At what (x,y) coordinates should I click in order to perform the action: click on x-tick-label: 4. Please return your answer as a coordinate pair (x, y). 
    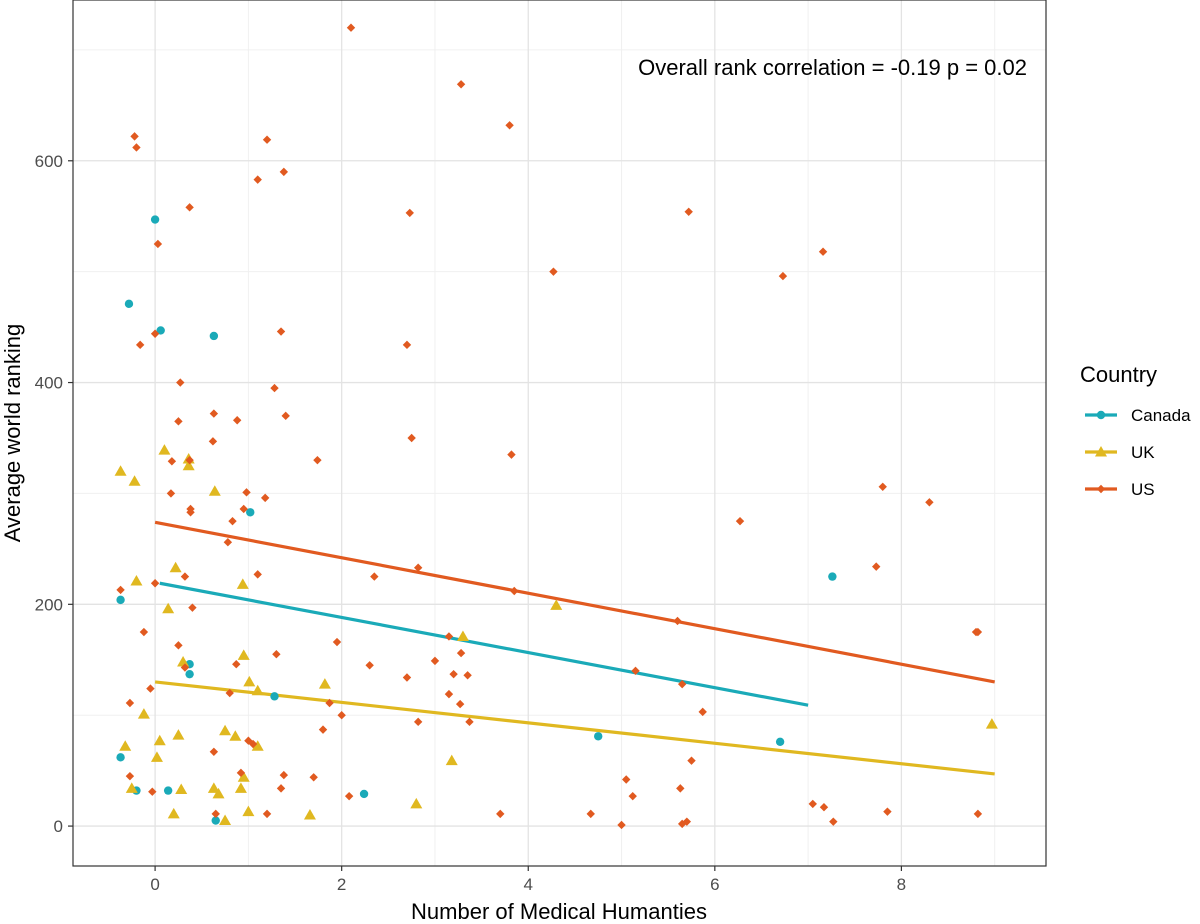
    Looking at the image, I should click on (528, 884).